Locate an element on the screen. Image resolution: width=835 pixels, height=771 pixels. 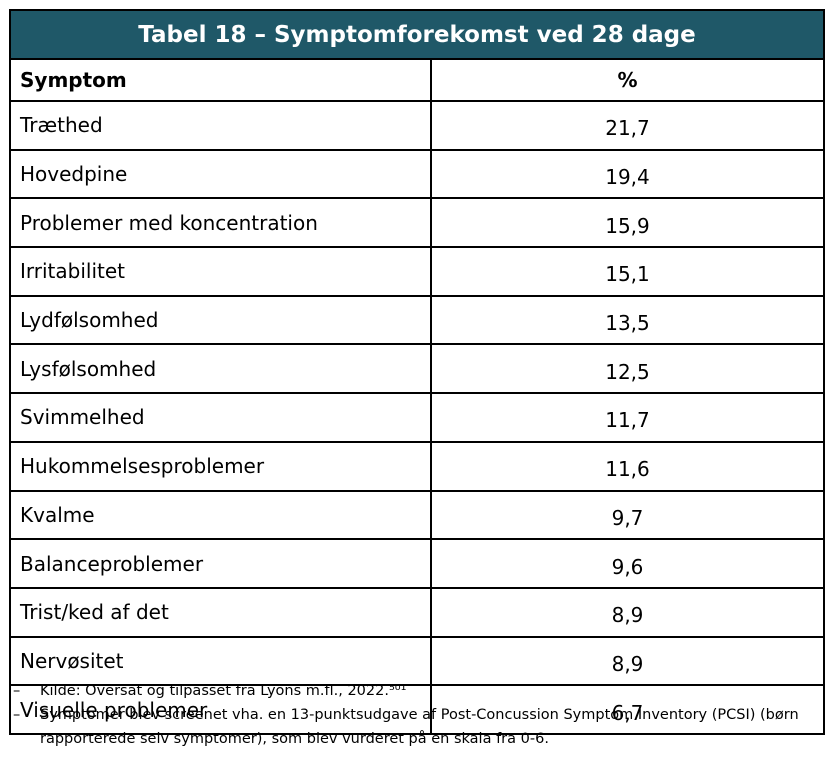
table-row: Lysfølsomhed 12,5 is located at coordinates (417, 369).